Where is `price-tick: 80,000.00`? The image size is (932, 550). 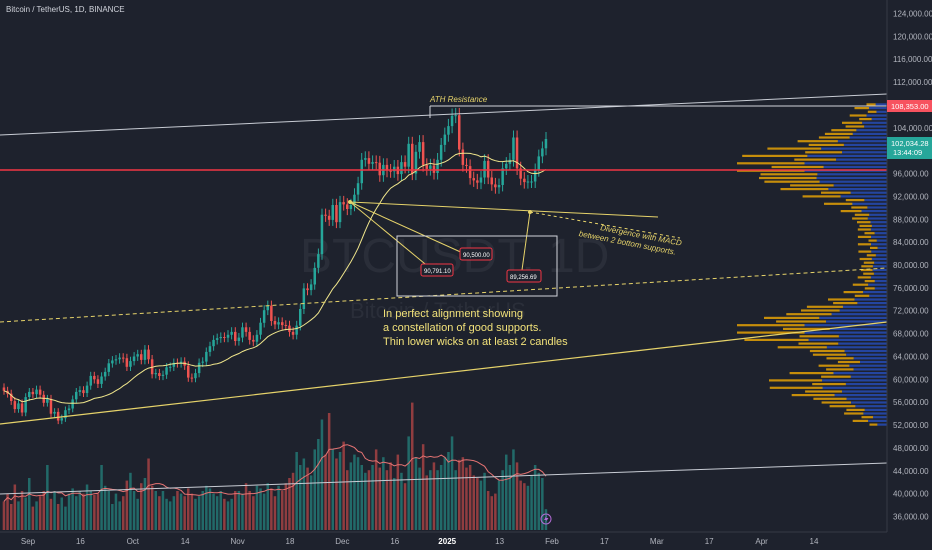 price-tick: 80,000.00 is located at coordinates (911, 265).